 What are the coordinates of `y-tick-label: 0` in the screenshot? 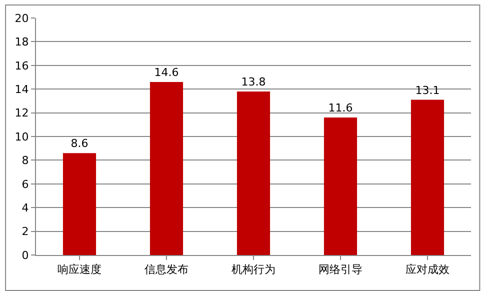 It's located at (25, 255).